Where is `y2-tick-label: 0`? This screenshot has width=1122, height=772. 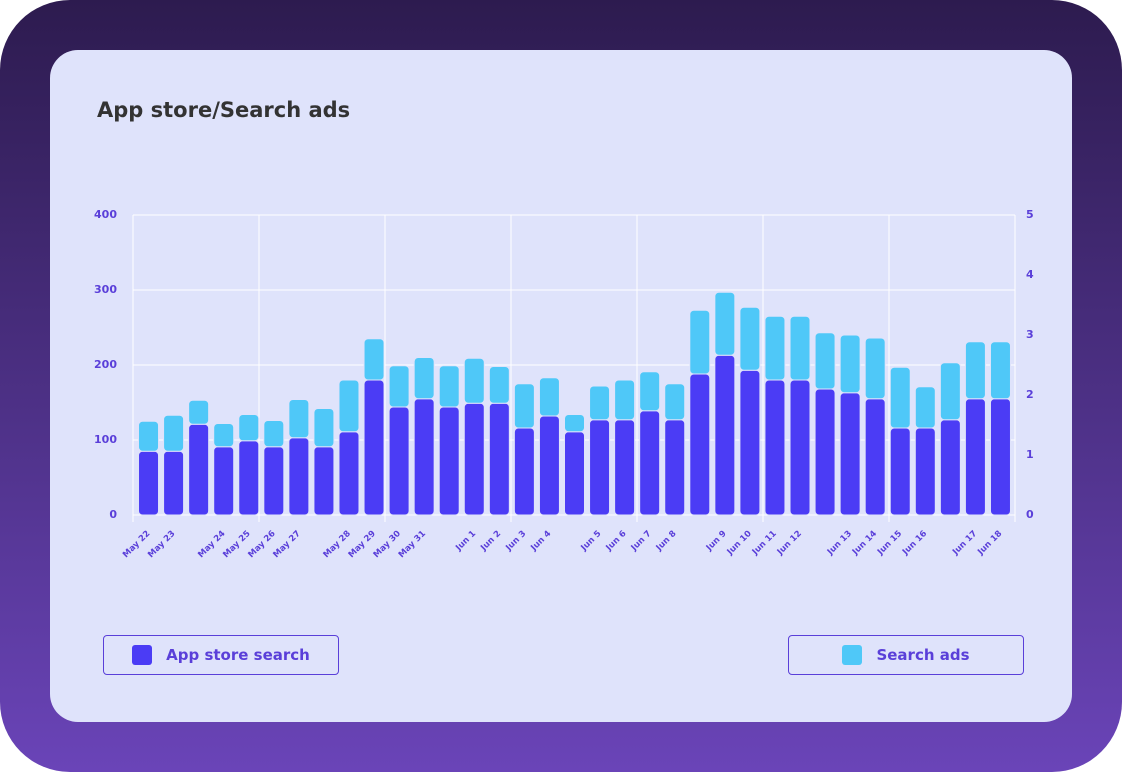 y2-tick-label: 0 is located at coordinates (1030, 514).